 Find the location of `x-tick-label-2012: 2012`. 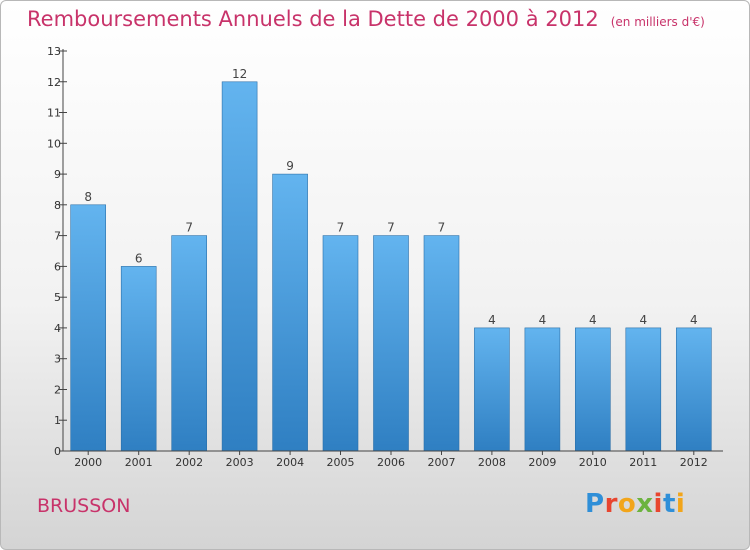

x-tick-label-2012: 2012 is located at coordinates (694, 462).